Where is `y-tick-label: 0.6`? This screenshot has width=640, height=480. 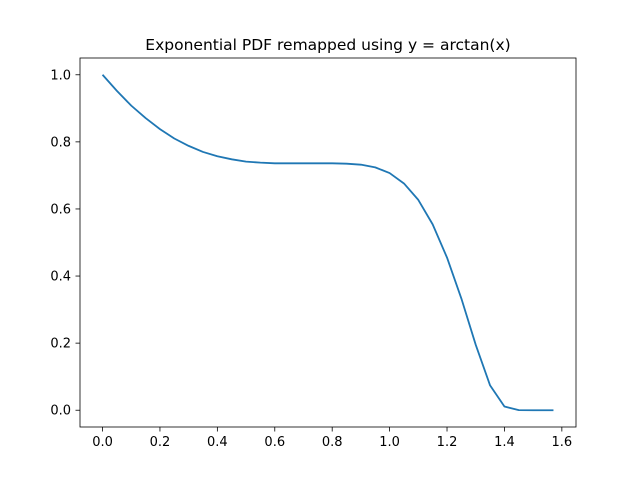 y-tick-label: 0.6 is located at coordinates (60, 209).